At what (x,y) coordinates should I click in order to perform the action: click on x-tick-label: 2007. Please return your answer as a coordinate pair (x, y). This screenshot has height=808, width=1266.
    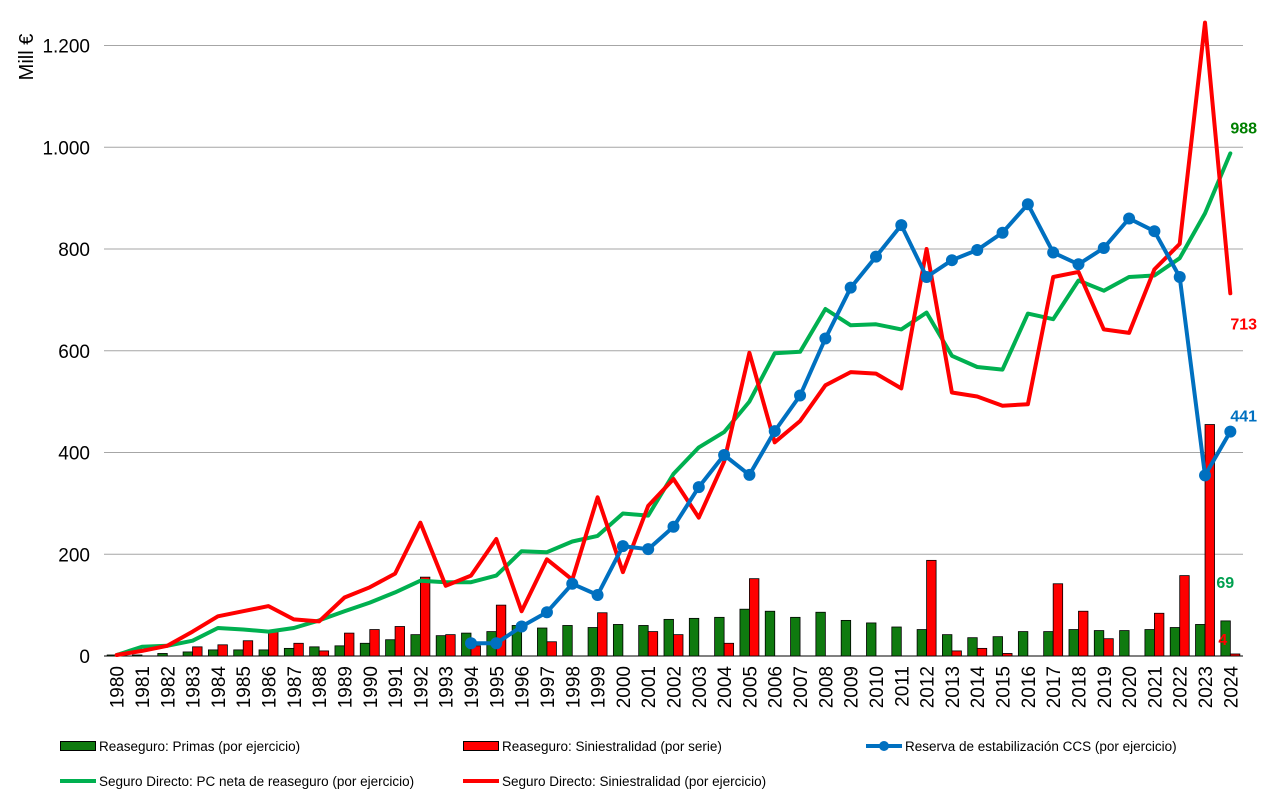
    Looking at the image, I should click on (801, 687).